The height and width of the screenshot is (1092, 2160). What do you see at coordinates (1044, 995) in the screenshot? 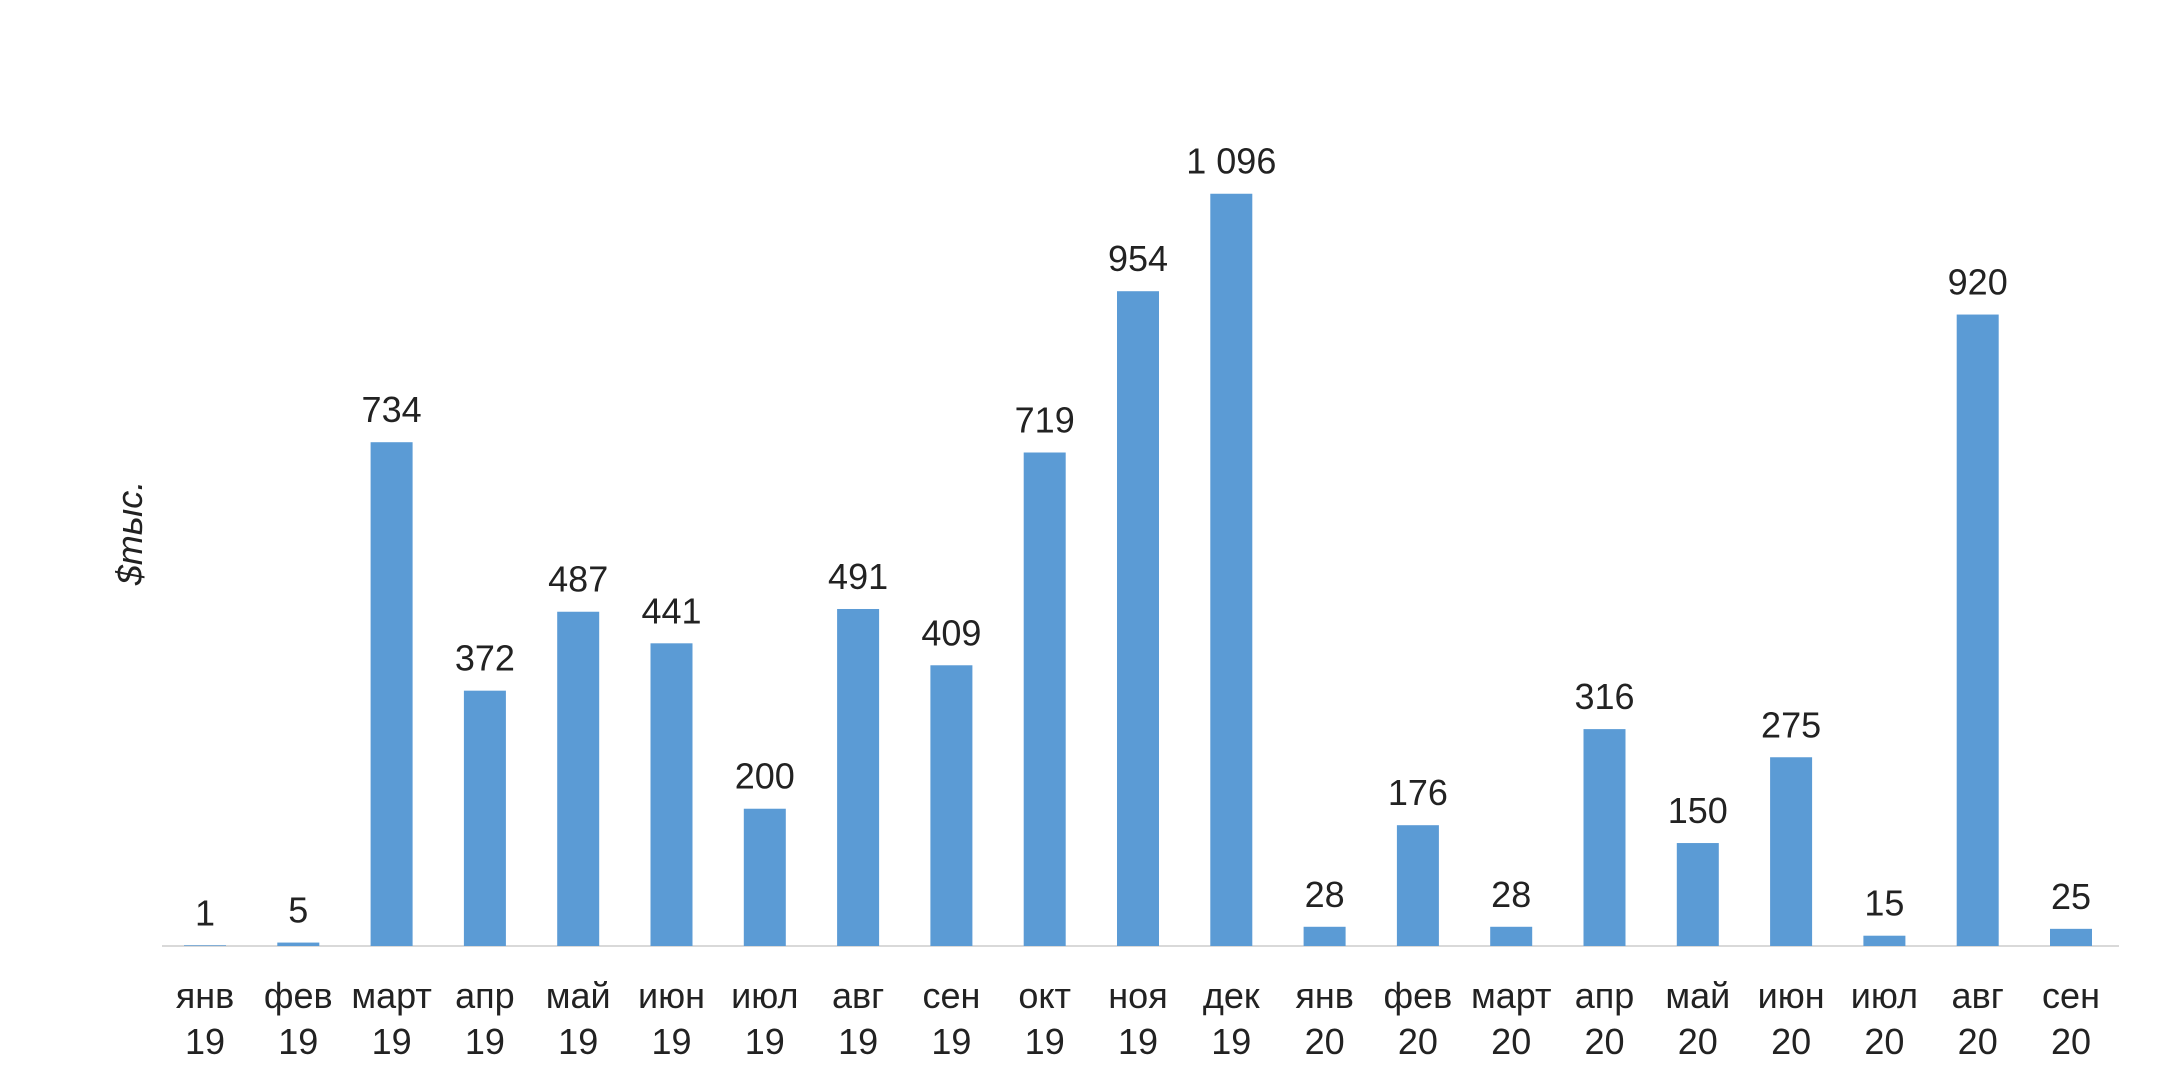
I see `x-tick-label: окт` at bounding box center [1044, 995].